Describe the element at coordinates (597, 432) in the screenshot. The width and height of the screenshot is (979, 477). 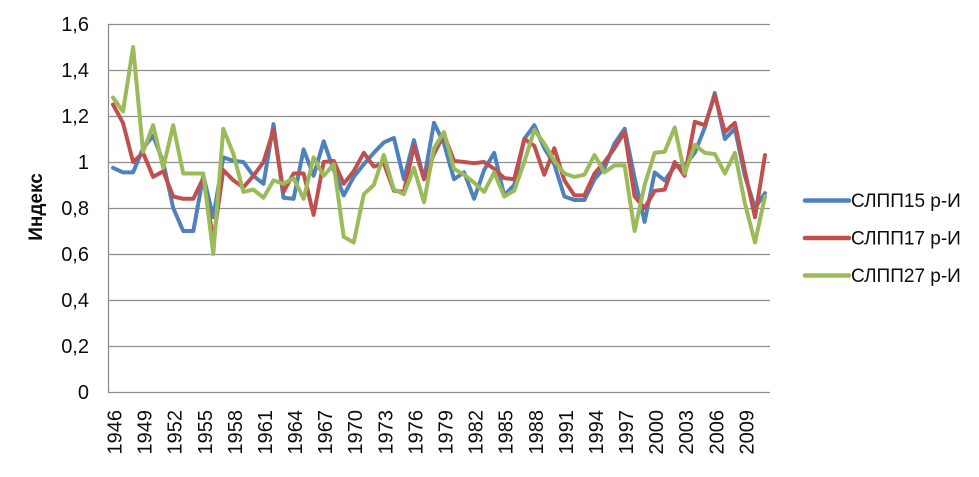
I see `svg-text: 1994` at that location.